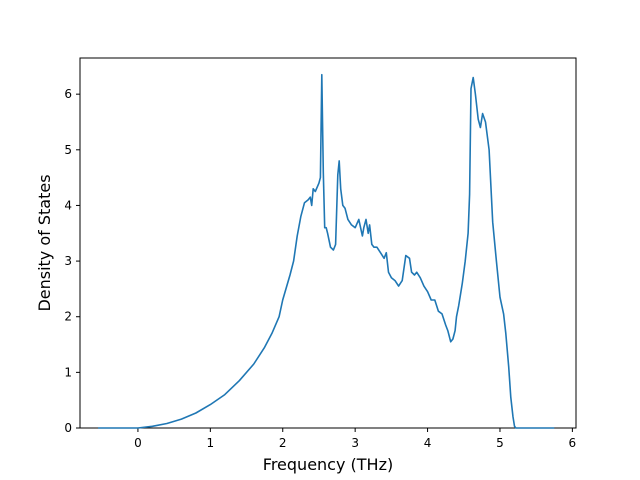  Describe the element at coordinates (68, 317) in the screenshot. I see `y-tick-label: 2` at that location.